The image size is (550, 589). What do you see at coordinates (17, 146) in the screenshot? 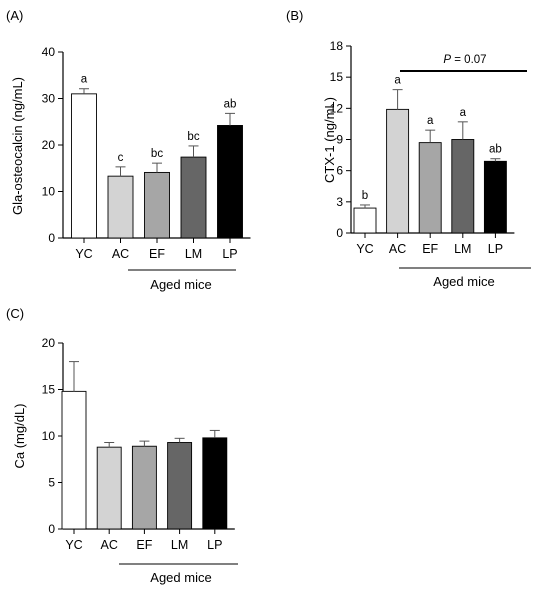
I see `panel-a-y-axis-label: Gla-osteocalcin (ng/mL)` at bounding box center [17, 146].